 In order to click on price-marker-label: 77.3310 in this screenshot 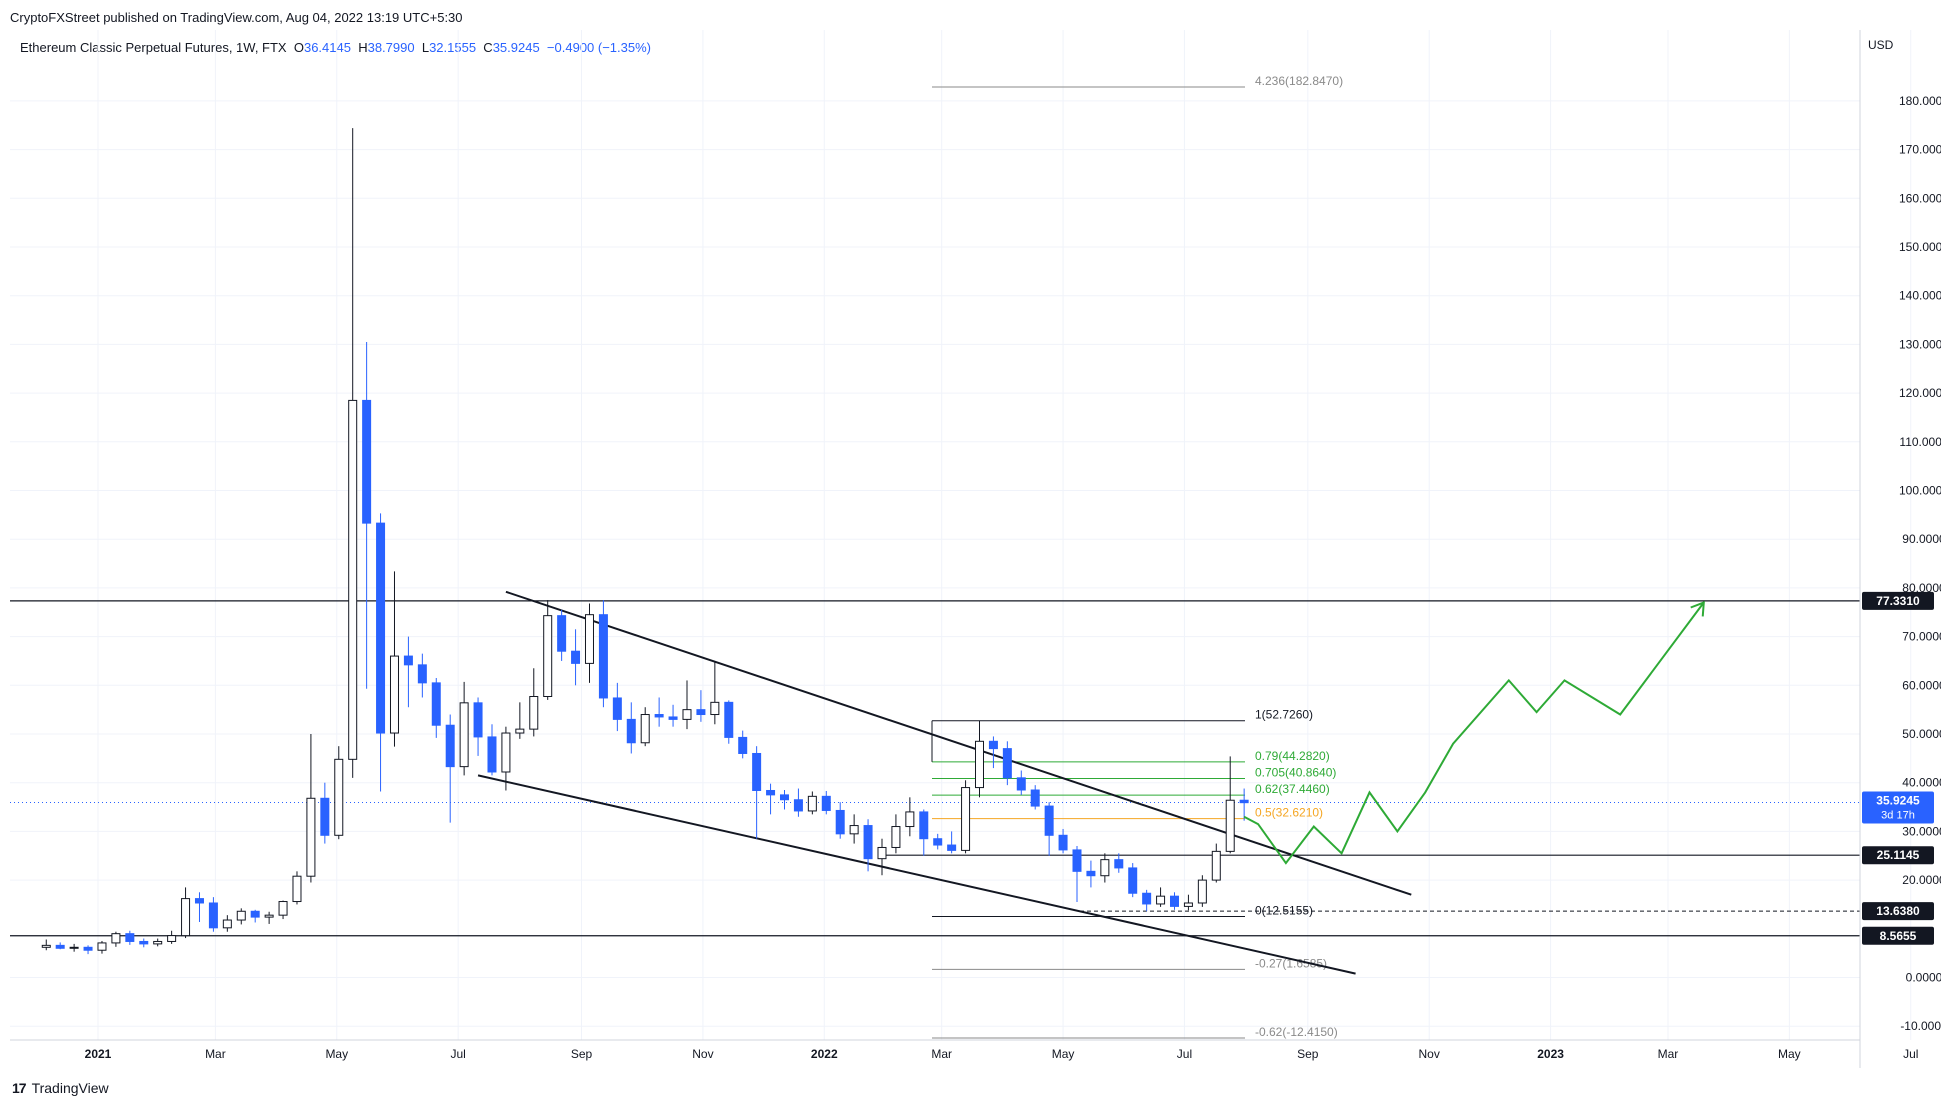, I will do `click(1898, 601)`.